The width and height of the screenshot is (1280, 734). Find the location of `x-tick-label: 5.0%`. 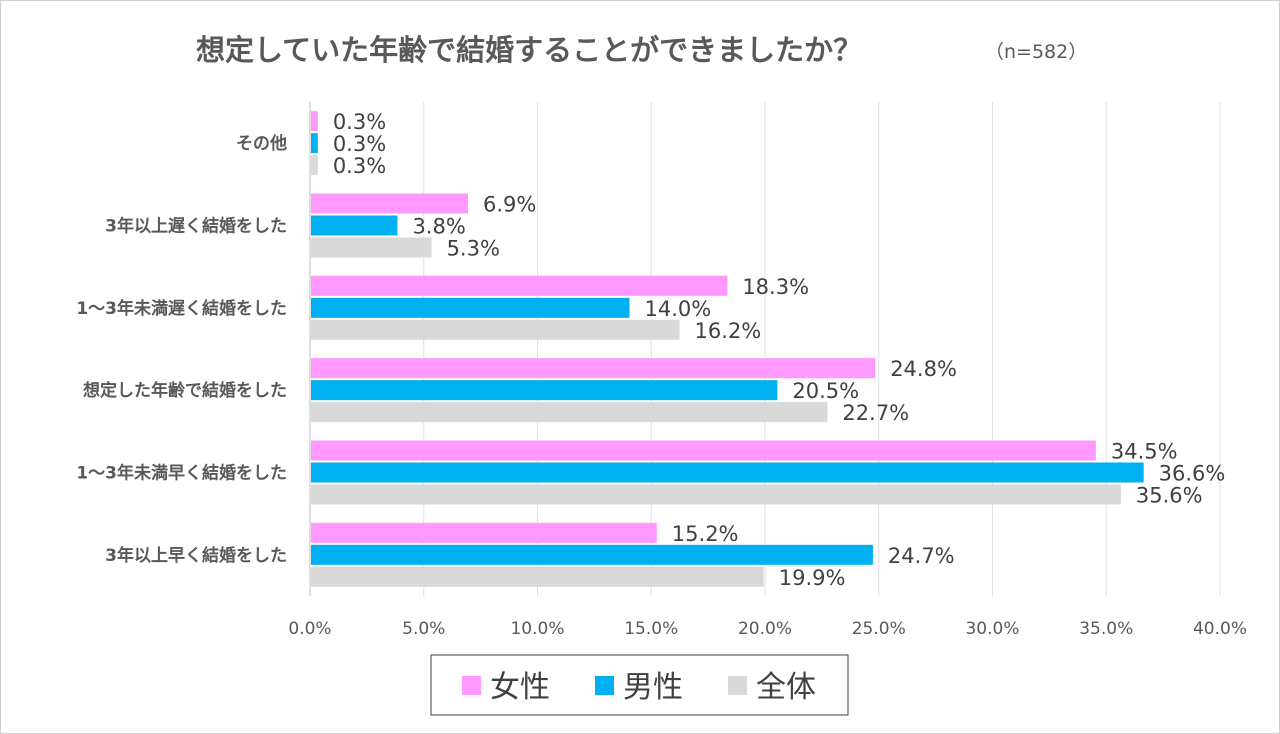

x-tick-label: 5.0% is located at coordinates (423, 629).